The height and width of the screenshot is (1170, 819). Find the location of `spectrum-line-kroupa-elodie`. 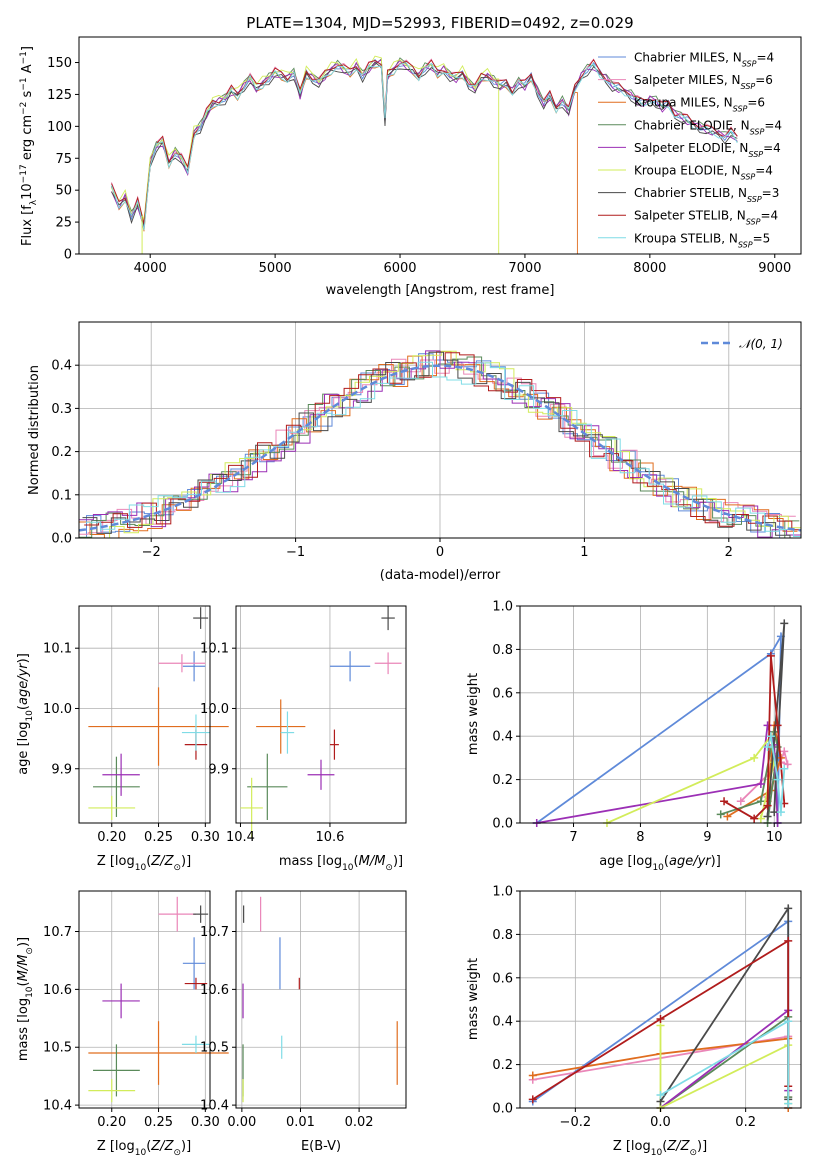

spectrum-line-kroupa-elodie is located at coordinates (305, 154).